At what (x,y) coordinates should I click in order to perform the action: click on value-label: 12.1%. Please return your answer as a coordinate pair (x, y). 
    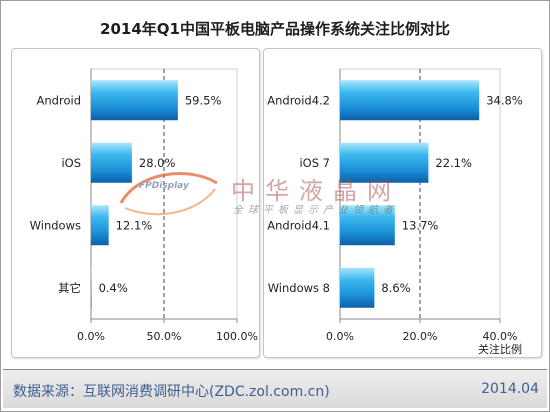
    Looking at the image, I should click on (134, 225).